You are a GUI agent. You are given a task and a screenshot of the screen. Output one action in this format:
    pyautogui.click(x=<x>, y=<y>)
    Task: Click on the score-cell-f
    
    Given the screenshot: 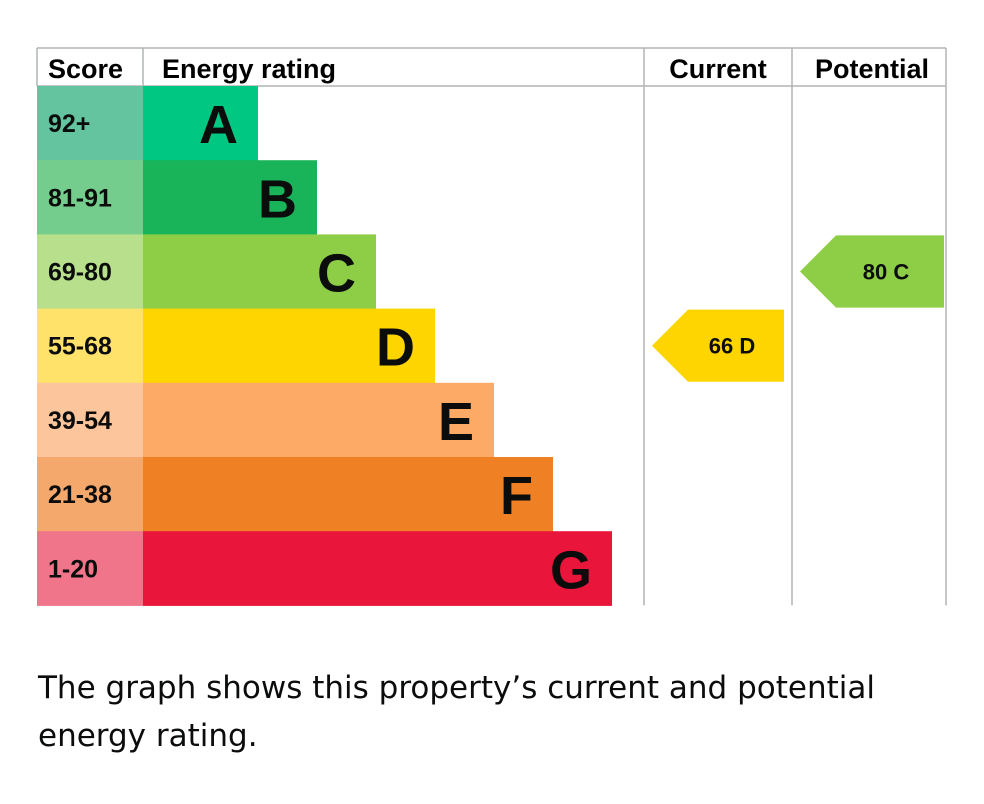 What is the action you would take?
    pyautogui.click(x=90, y=494)
    